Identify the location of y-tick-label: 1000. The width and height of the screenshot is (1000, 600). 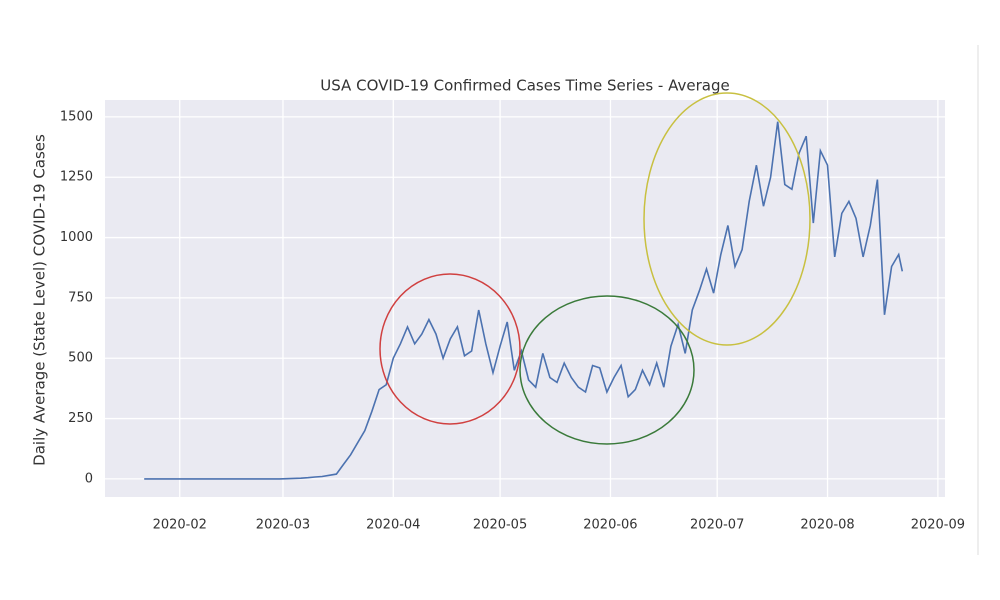
(76, 237).